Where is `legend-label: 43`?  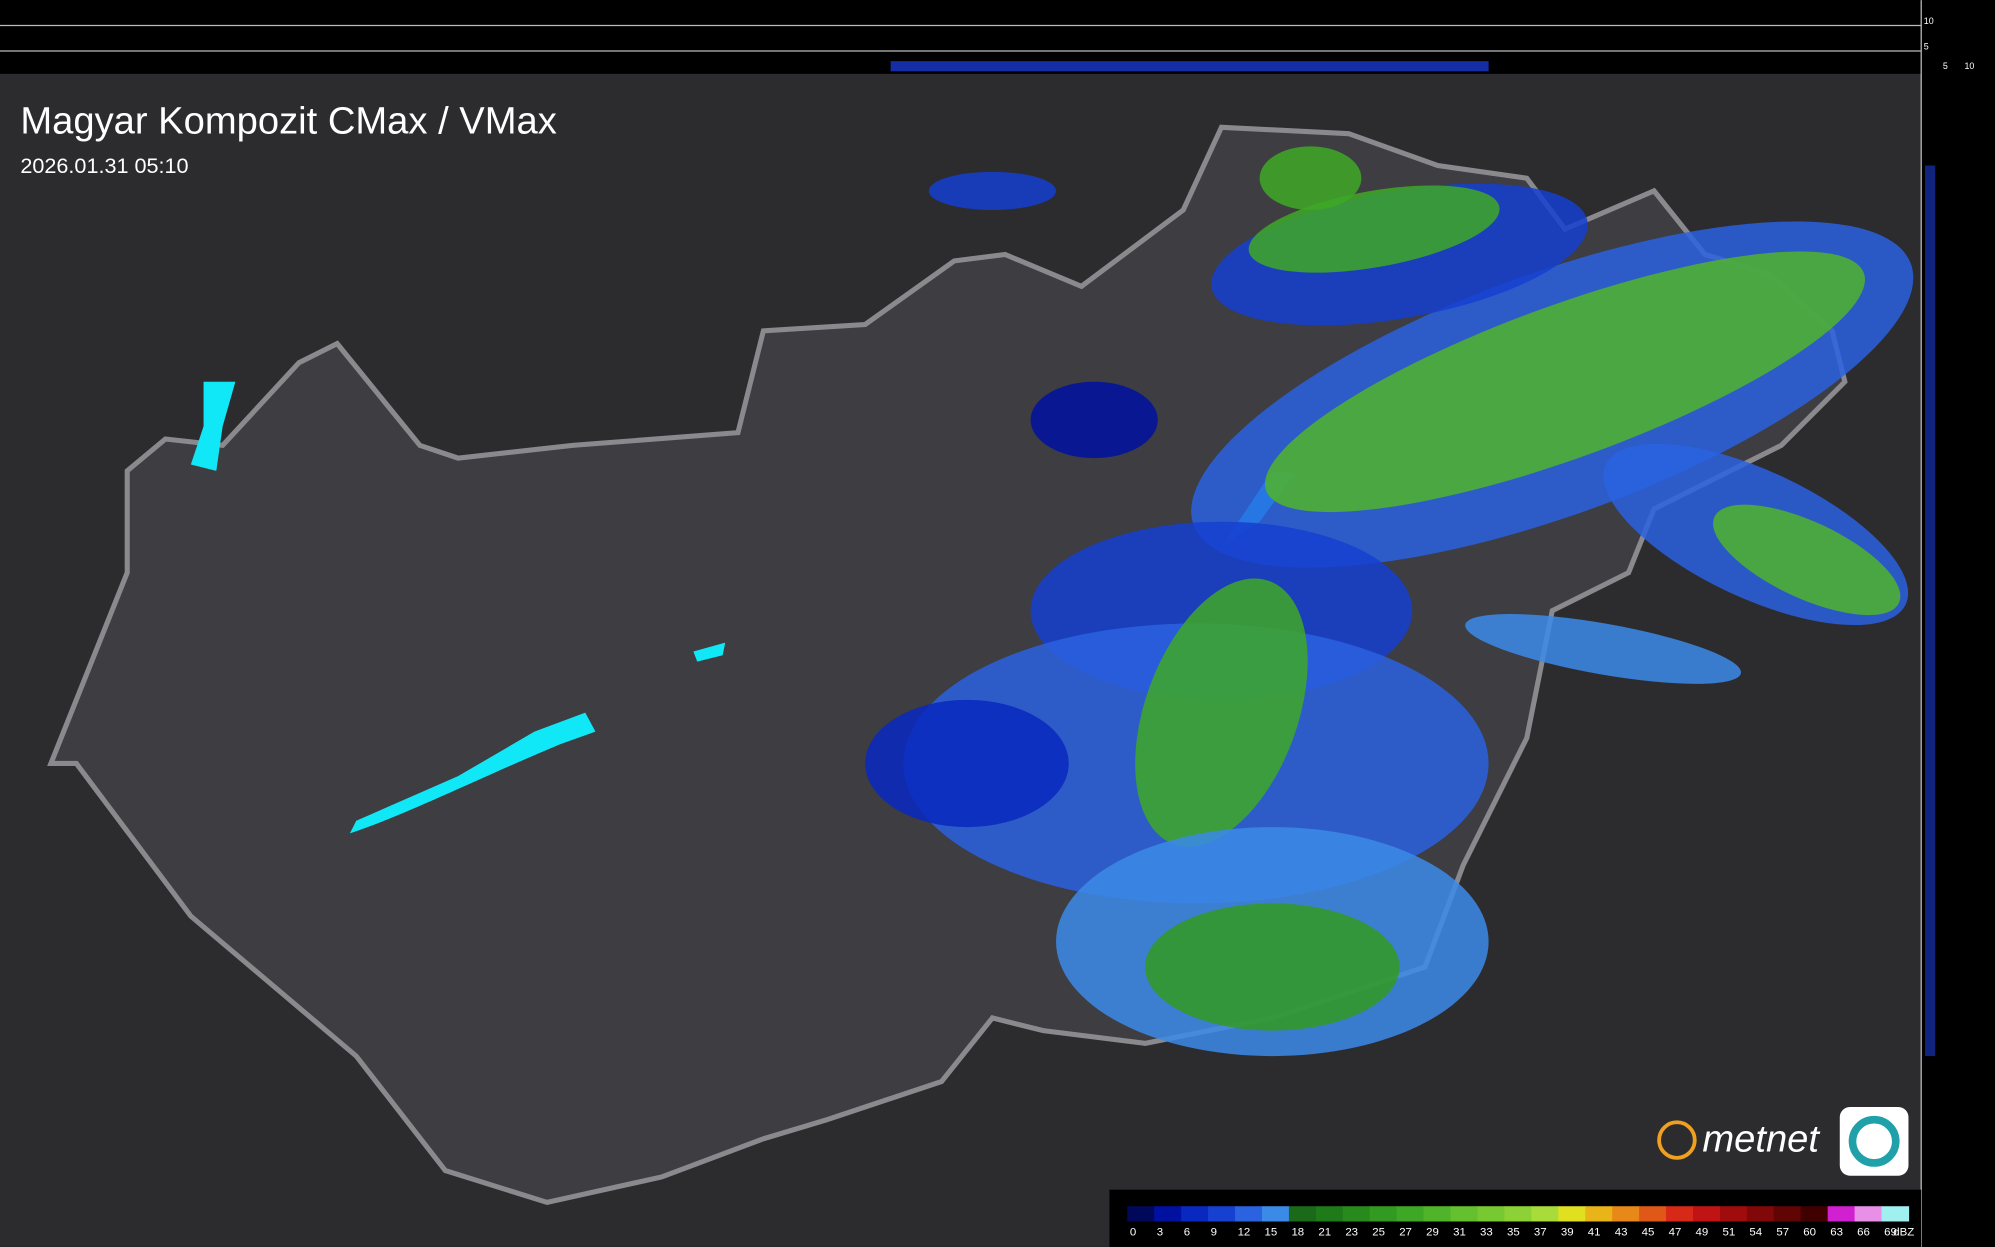
legend-label: 43 is located at coordinates (1621, 1232).